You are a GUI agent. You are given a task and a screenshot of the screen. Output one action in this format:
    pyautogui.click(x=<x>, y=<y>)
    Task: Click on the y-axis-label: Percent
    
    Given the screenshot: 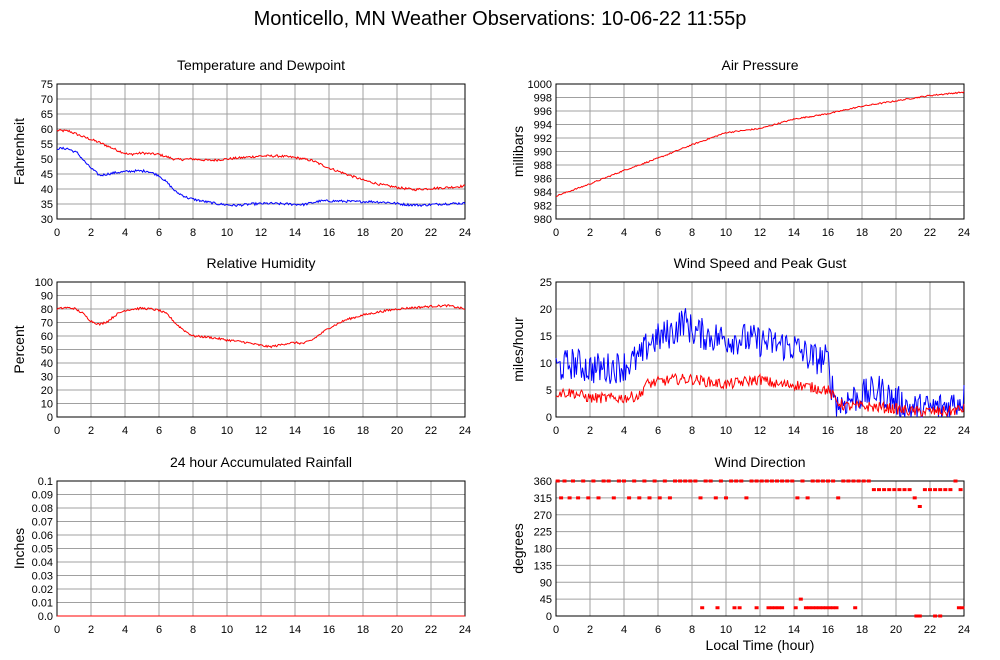 What is the action you would take?
    pyautogui.click(x=19, y=349)
    